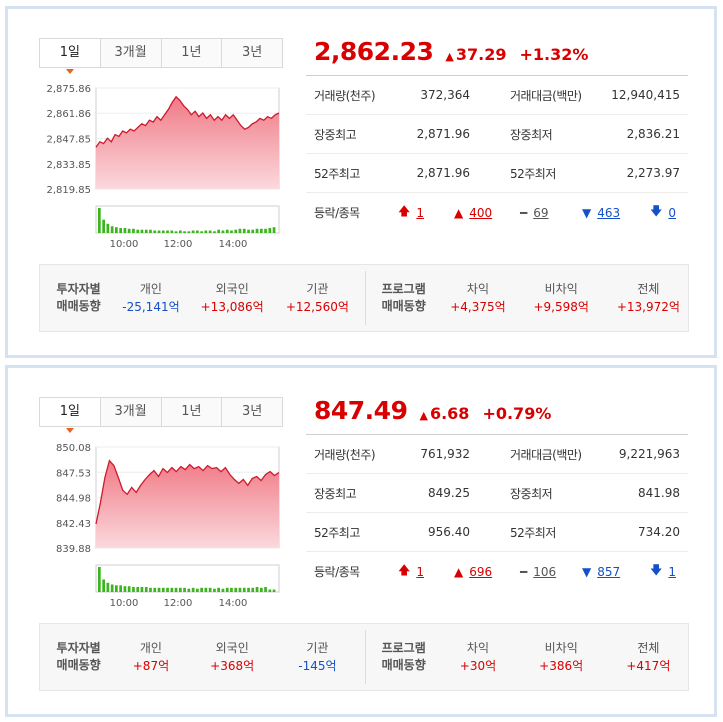 The height and width of the screenshot is (722, 723). What do you see at coordinates (497, 134) in the screenshot?
I see `stats-row-day: 장중최고 2,871.96 장중최저 2,836.21` at bounding box center [497, 134].